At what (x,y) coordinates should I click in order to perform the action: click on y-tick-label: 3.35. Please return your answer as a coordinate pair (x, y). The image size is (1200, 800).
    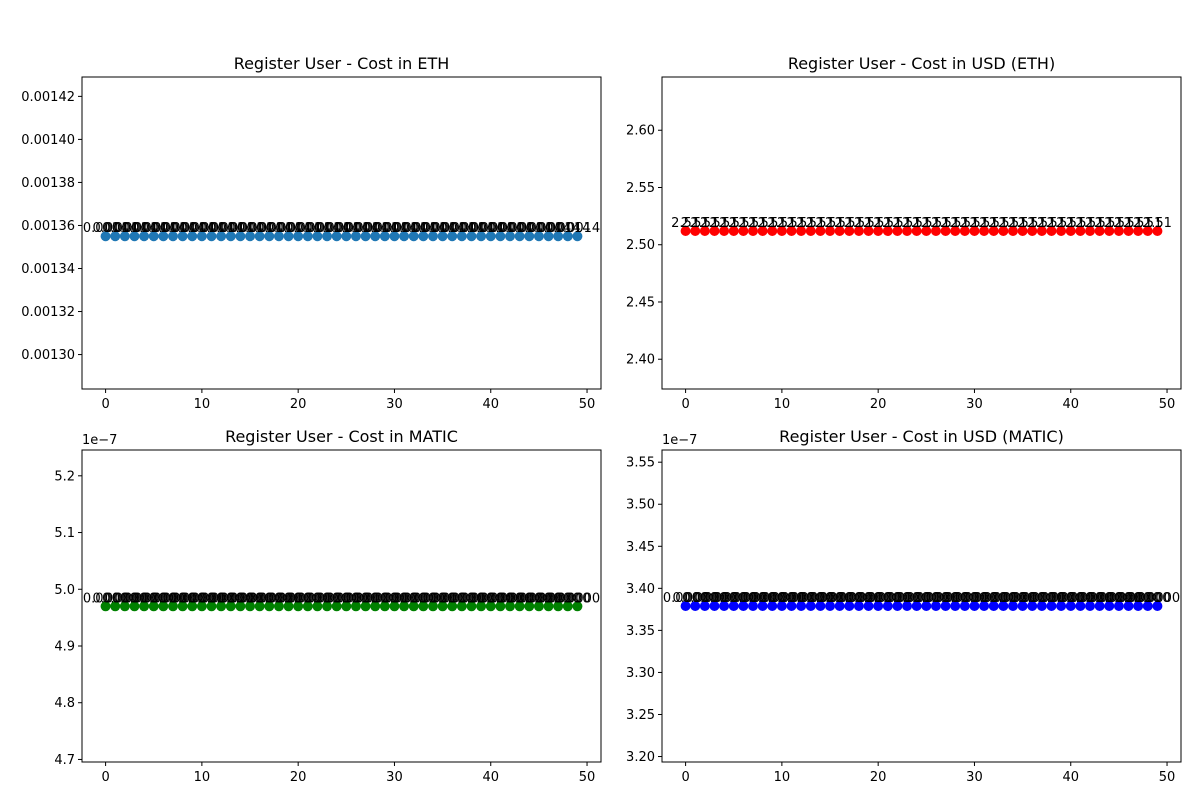
    Looking at the image, I should click on (640, 631).